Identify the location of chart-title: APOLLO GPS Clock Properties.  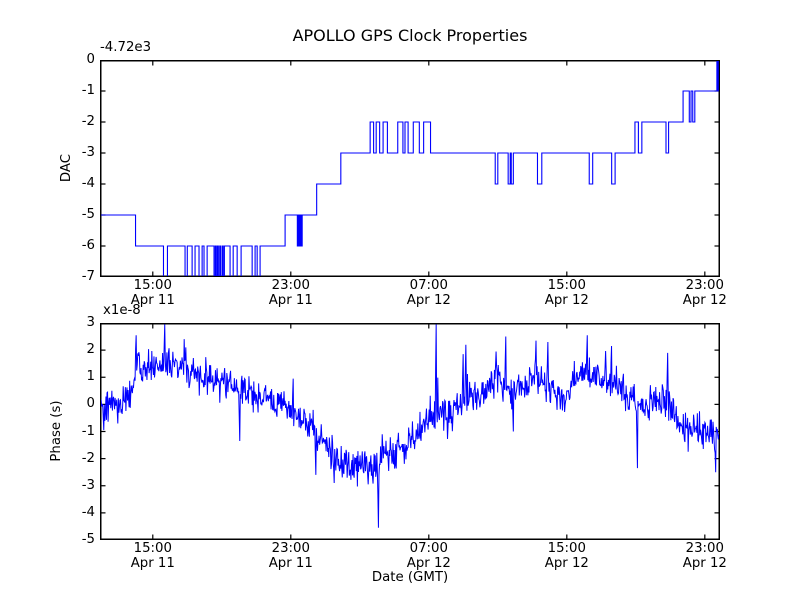
(410, 35).